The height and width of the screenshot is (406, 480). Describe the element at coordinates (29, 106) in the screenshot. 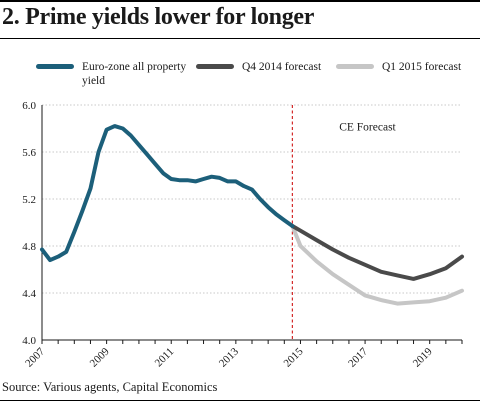

I see `y-tick-label: 6.0` at that location.